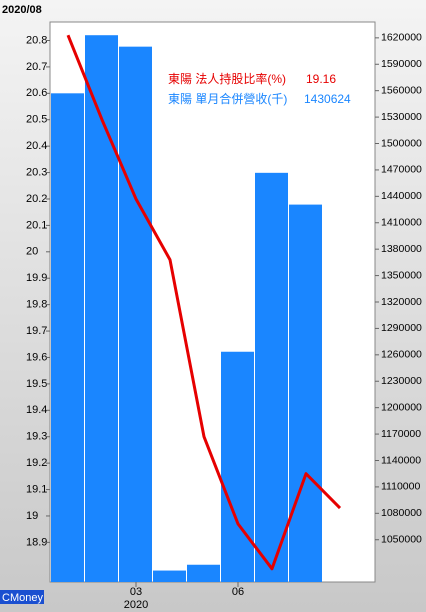 The width and height of the screenshot is (426, 612). I want to click on y-tick-label: 19.2, so click(36, 463).